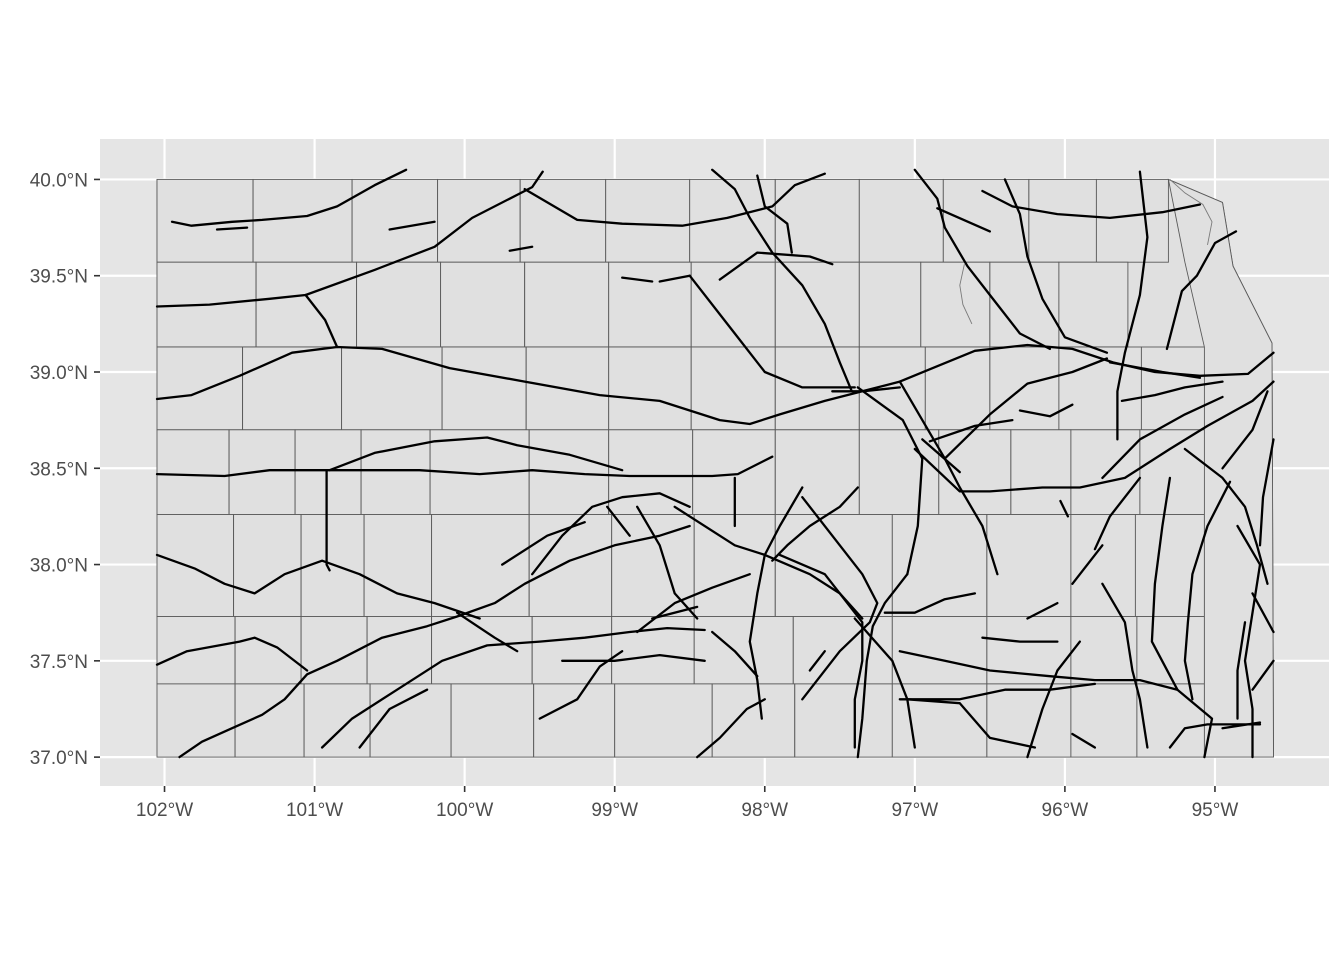 Image resolution: width=1344 pixels, height=960 pixels. Describe the element at coordinates (59, 566) in the screenshot. I see `y-tick-label: 38.0°N` at that location.